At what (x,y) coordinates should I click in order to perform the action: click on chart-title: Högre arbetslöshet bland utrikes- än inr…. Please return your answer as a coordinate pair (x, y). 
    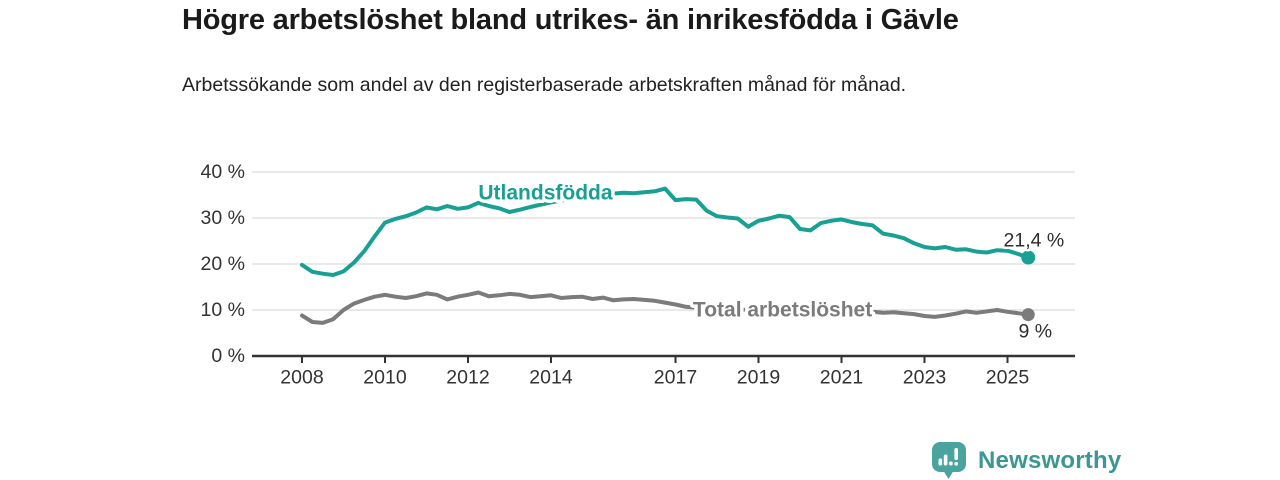
    Looking at the image, I should click on (570, 20).